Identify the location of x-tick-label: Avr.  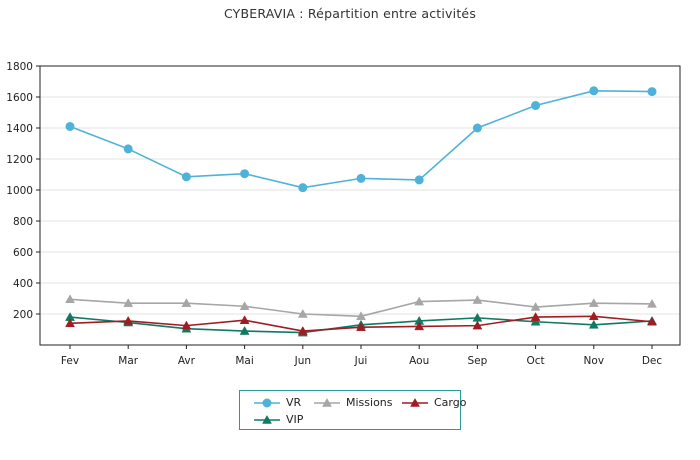
(187, 361).